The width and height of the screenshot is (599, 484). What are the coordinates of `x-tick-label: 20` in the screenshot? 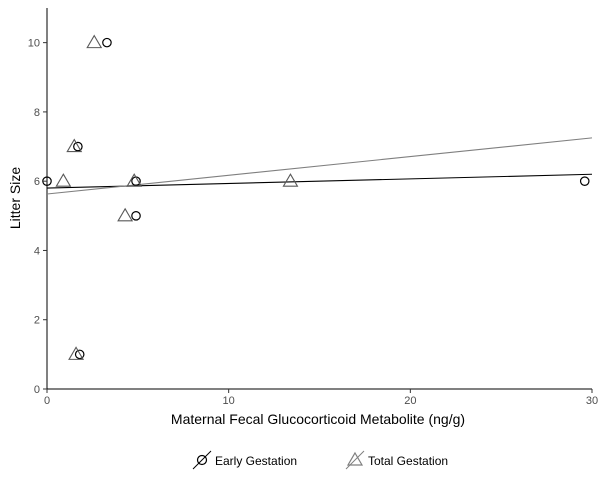 It's located at (410, 401).